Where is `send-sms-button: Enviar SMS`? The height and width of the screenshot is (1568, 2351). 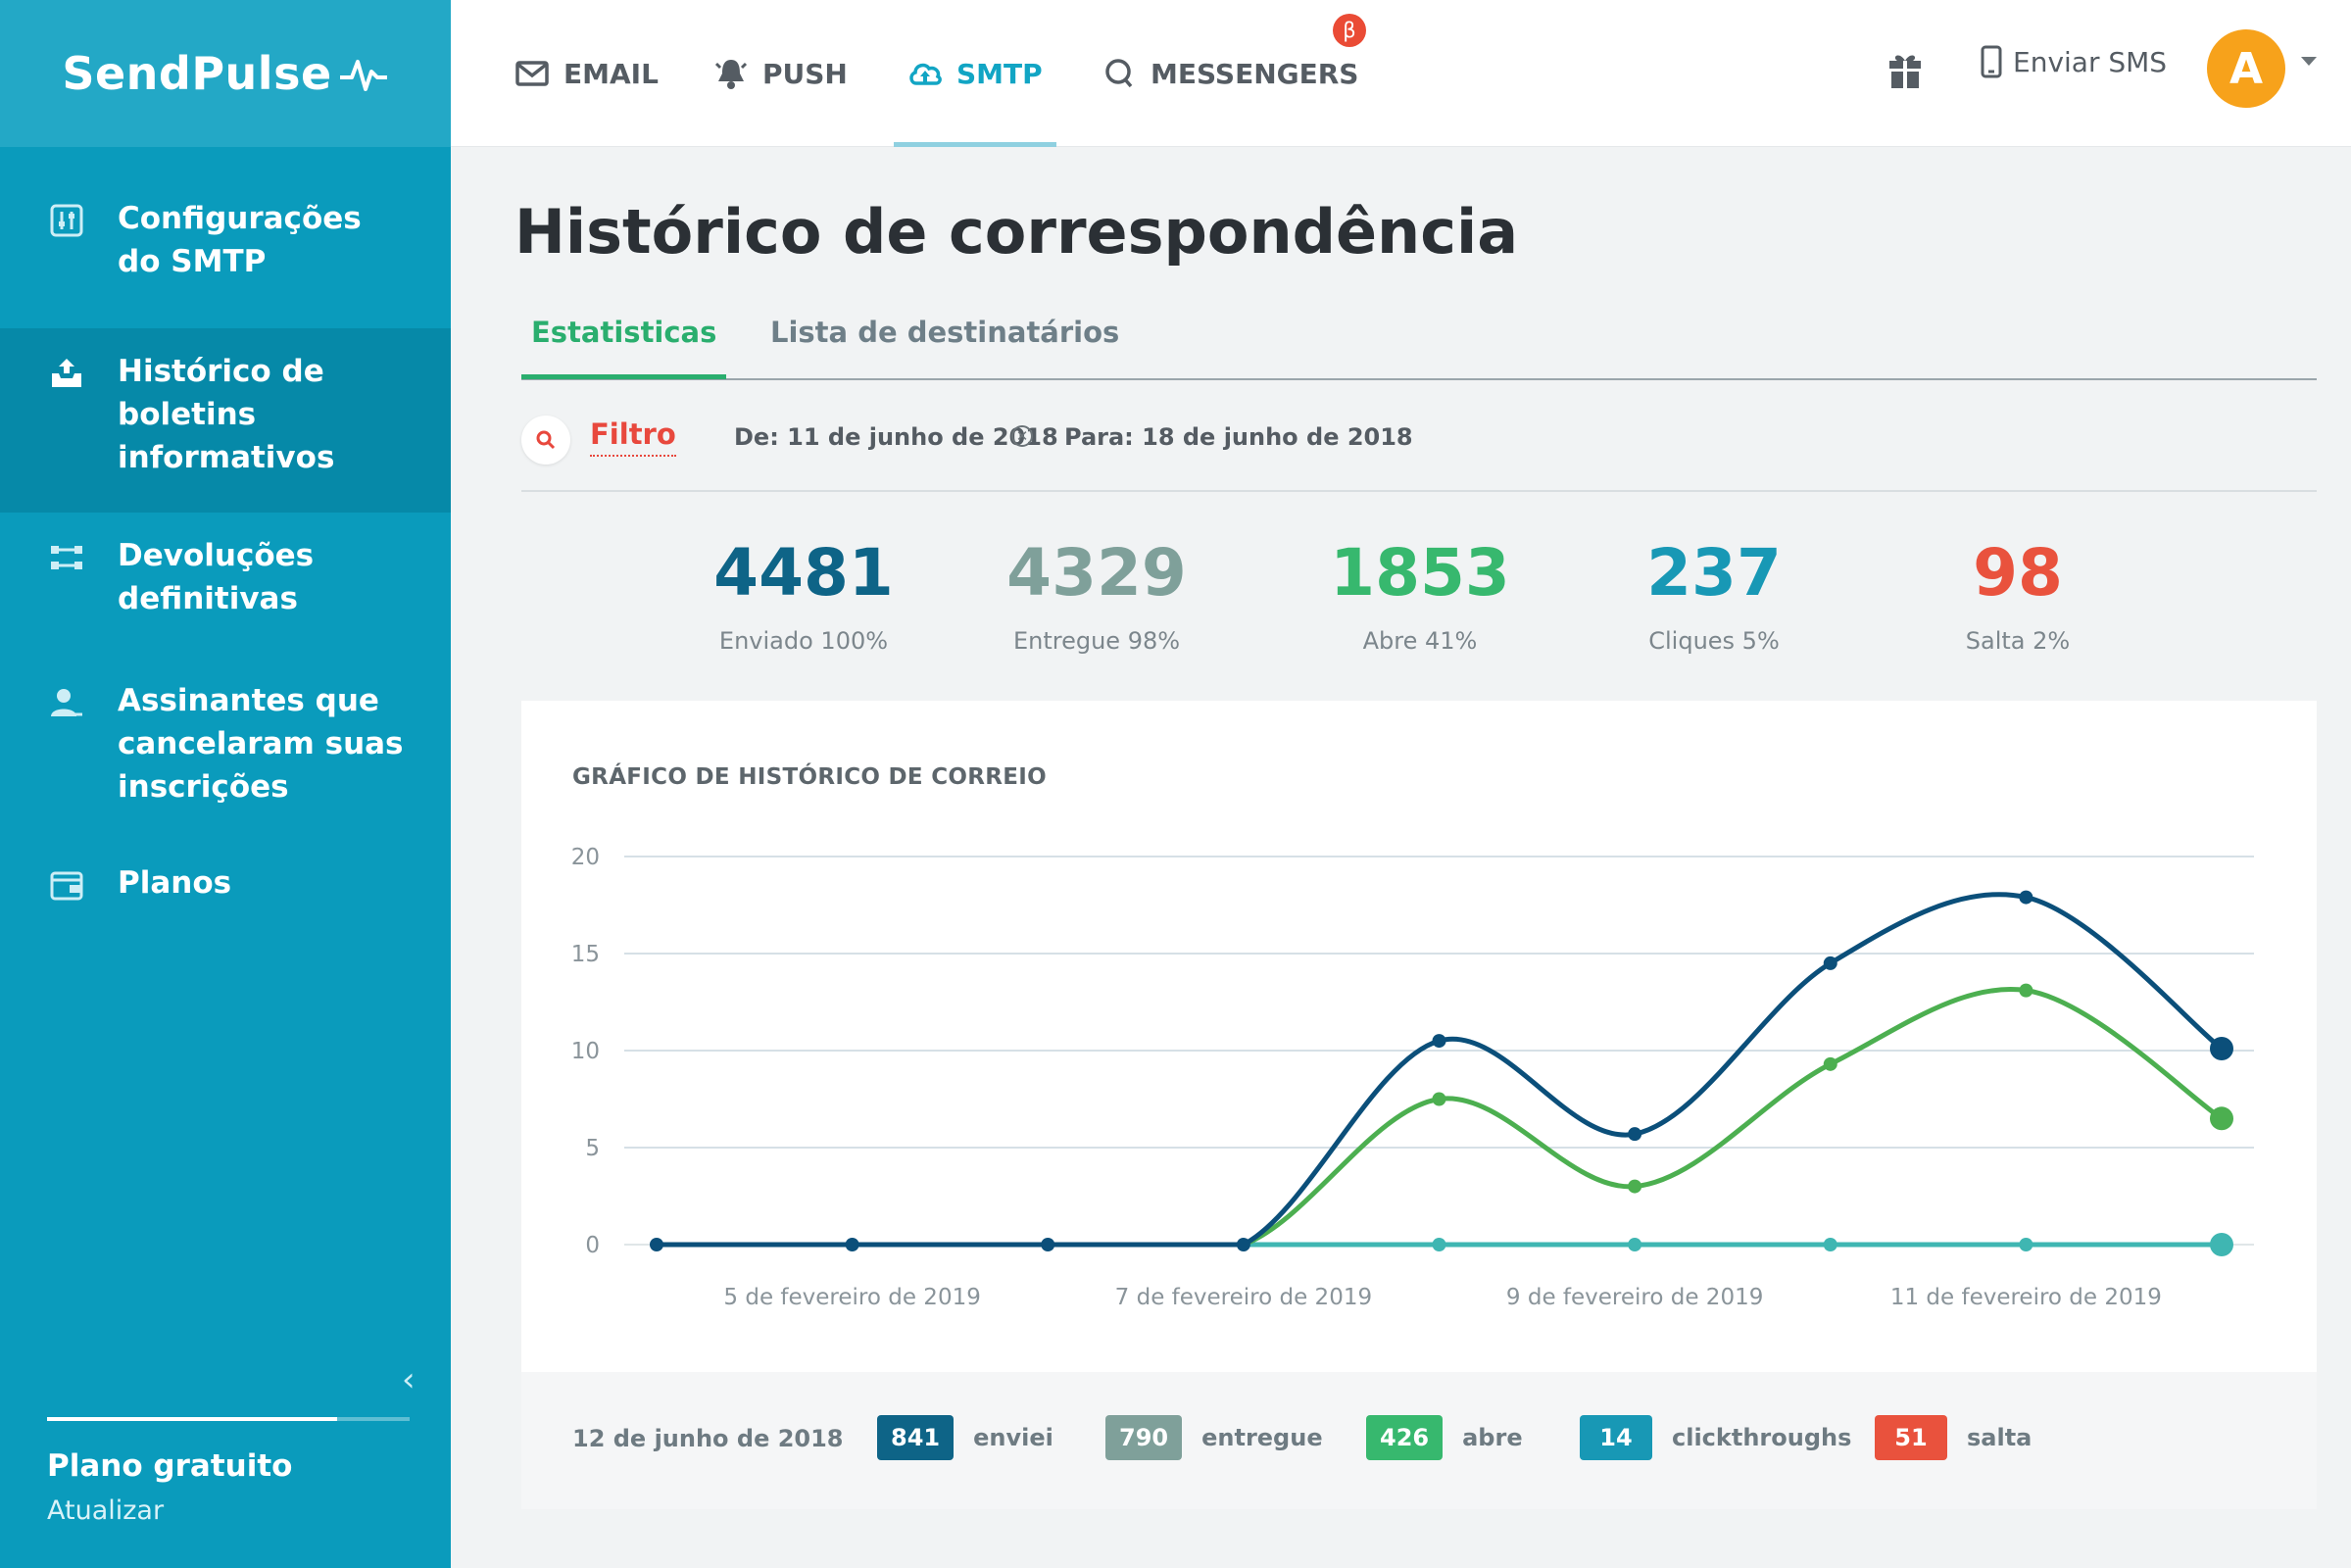 send-sms-button: Enviar SMS is located at coordinates (2073, 61).